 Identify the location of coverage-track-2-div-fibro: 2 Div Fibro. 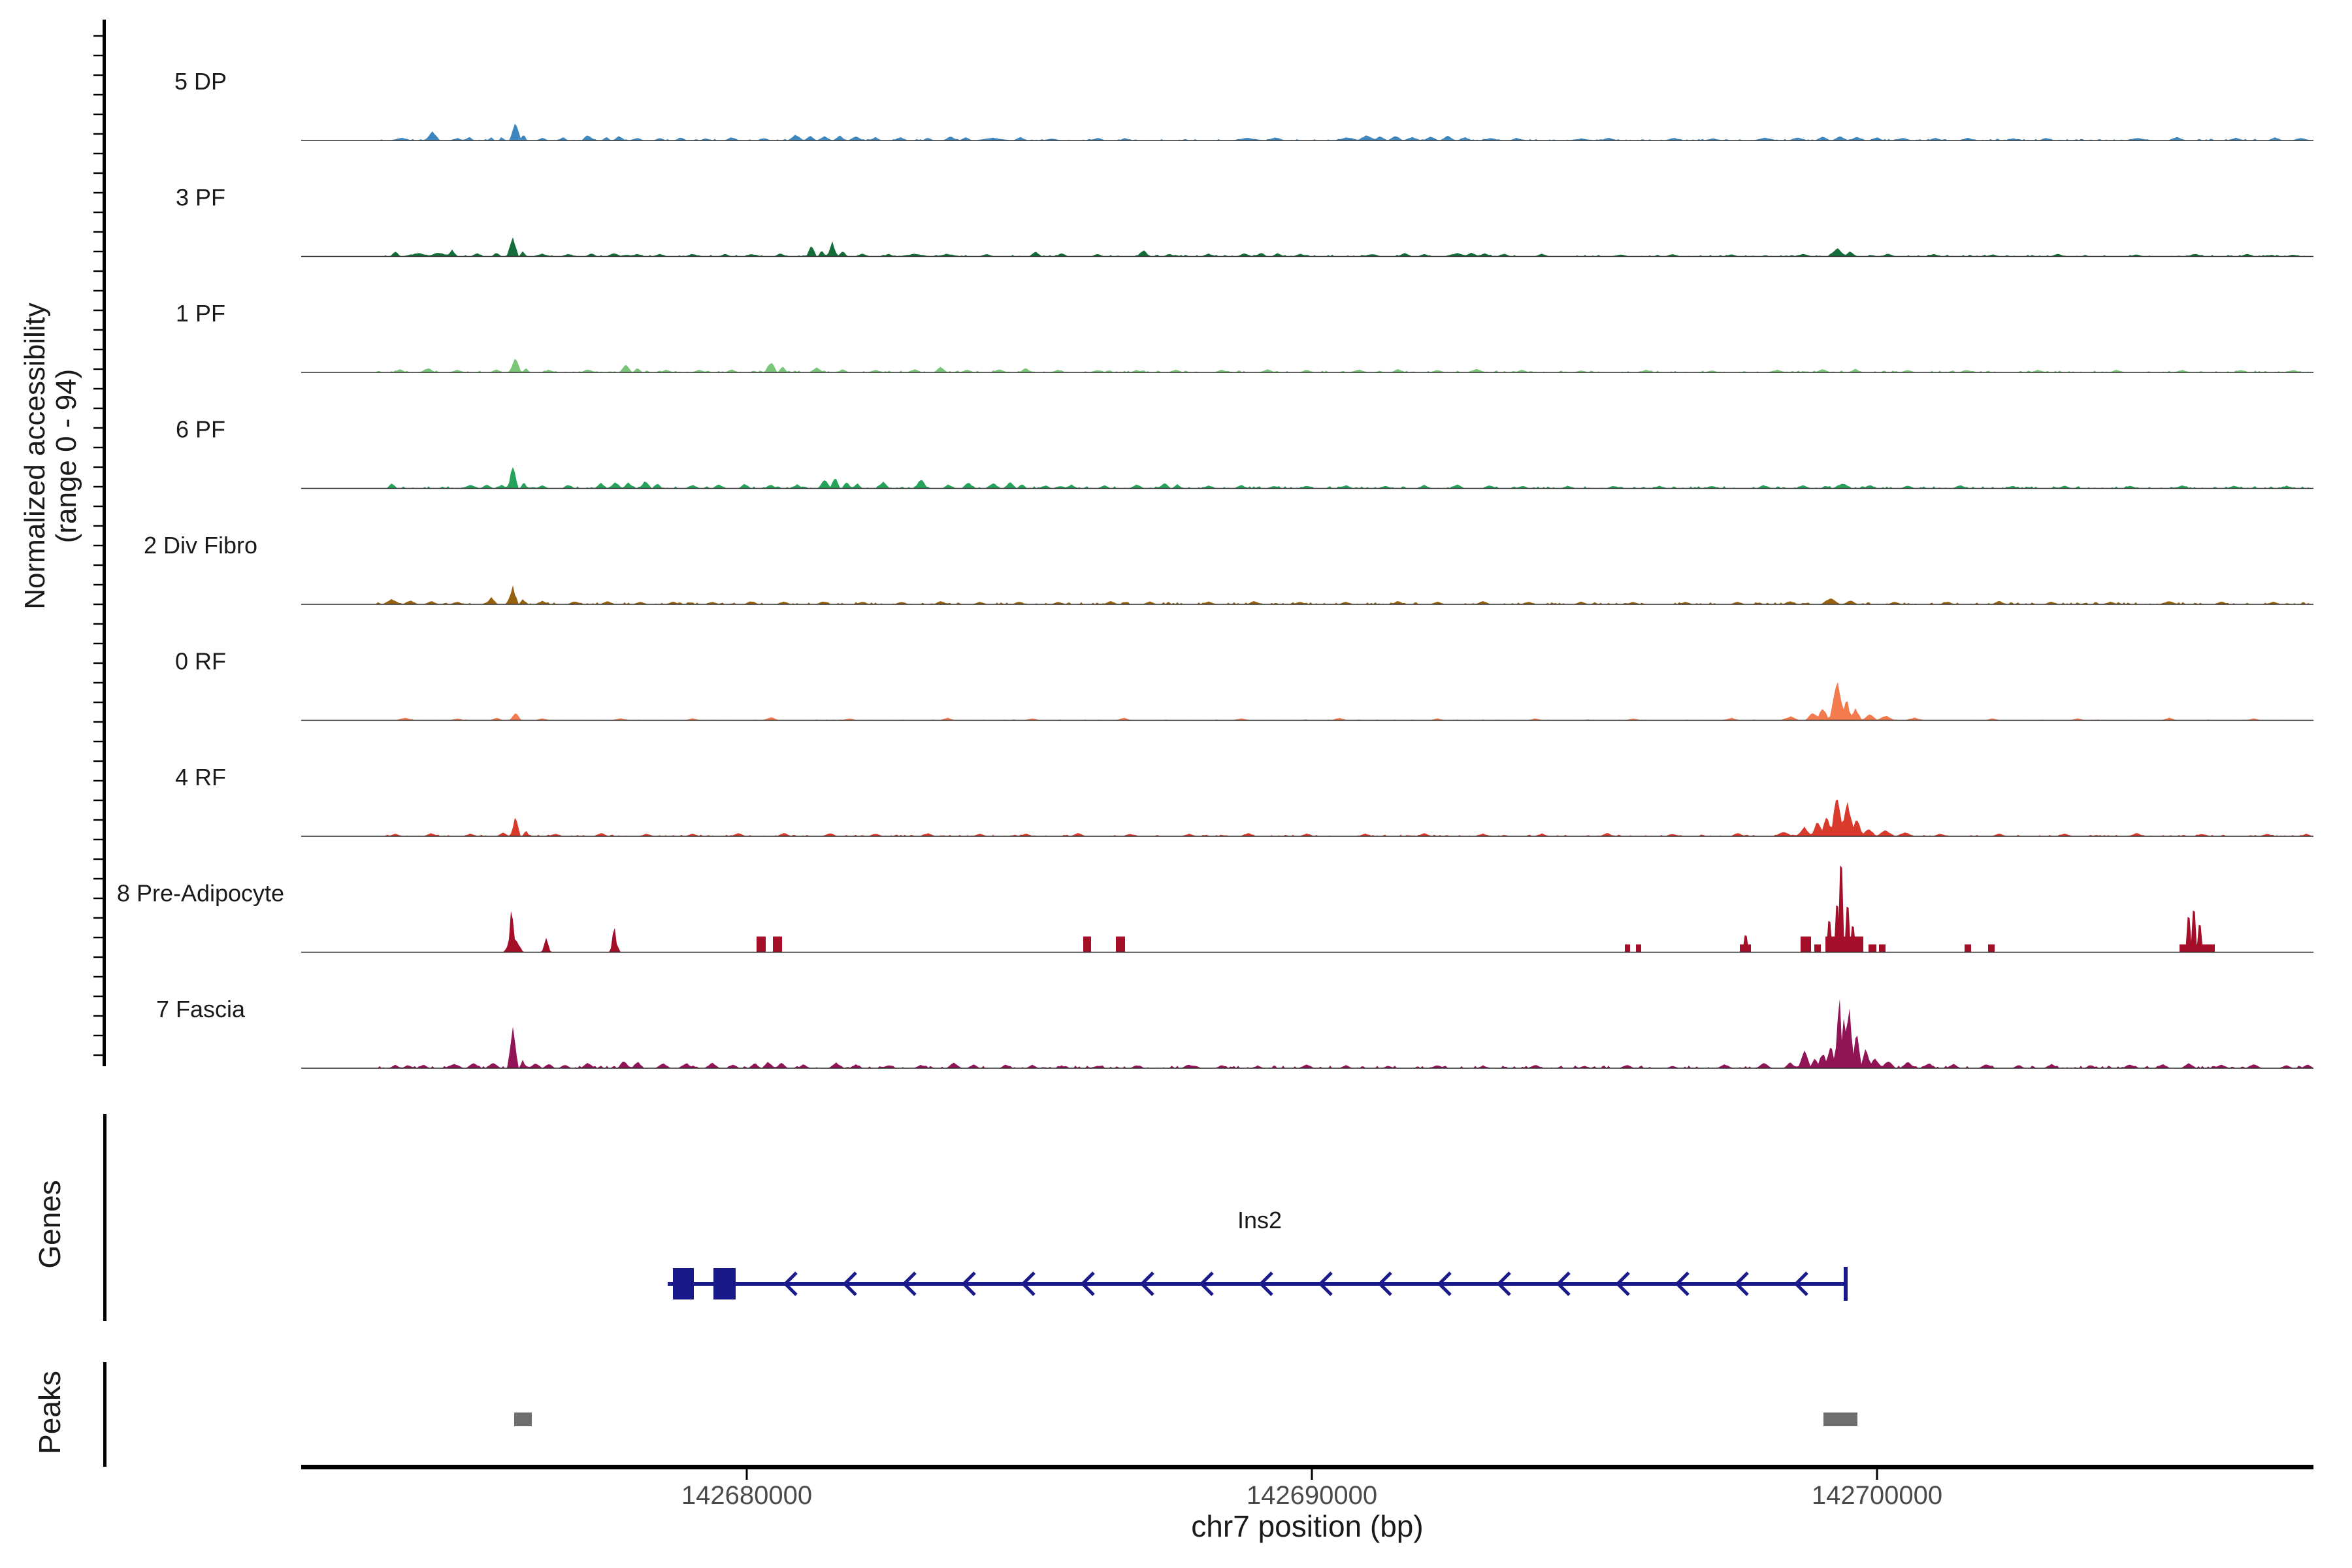
(1228, 568).